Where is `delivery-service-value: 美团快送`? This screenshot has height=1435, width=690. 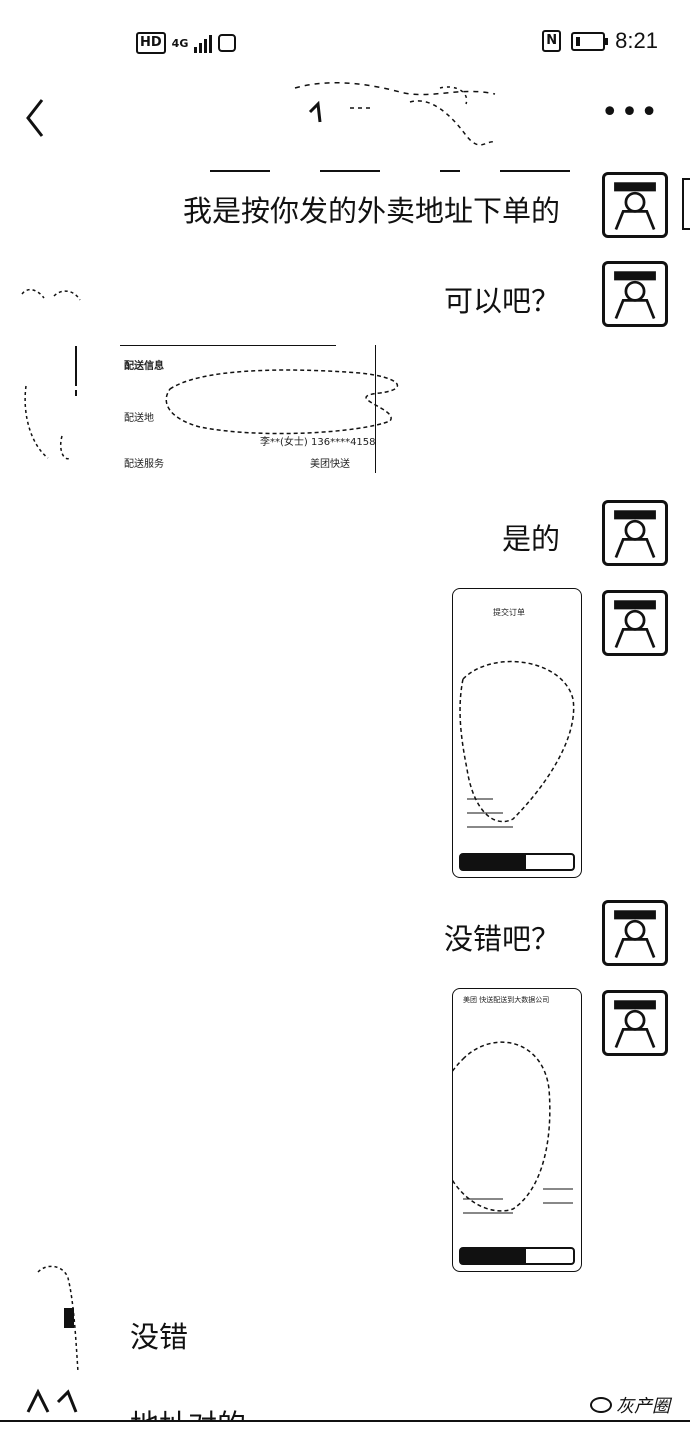 delivery-service-value: 美团快送 is located at coordinates (330, 464).